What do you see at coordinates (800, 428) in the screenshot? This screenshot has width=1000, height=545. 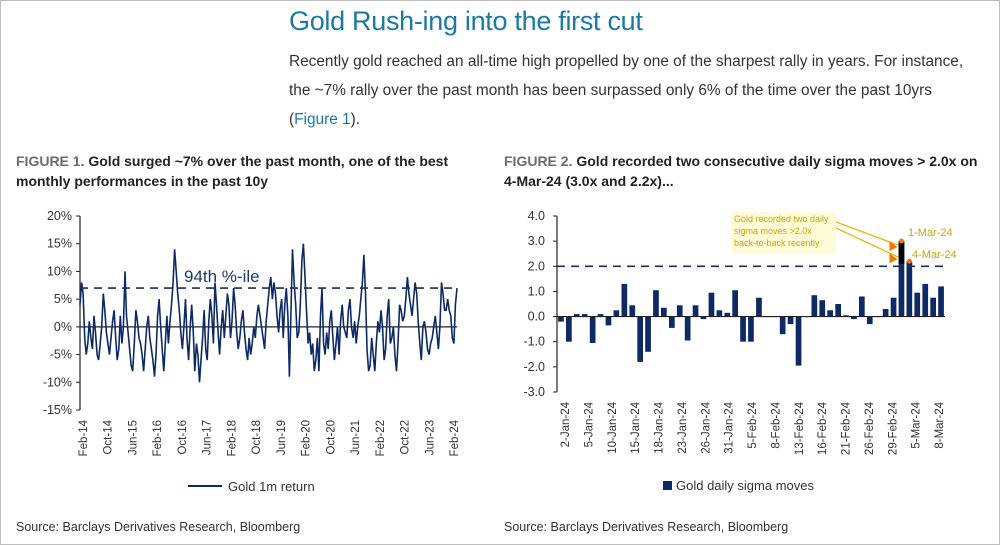 I see `x-tick-label: 13-Feb-24` at bounding box center [800, 428].